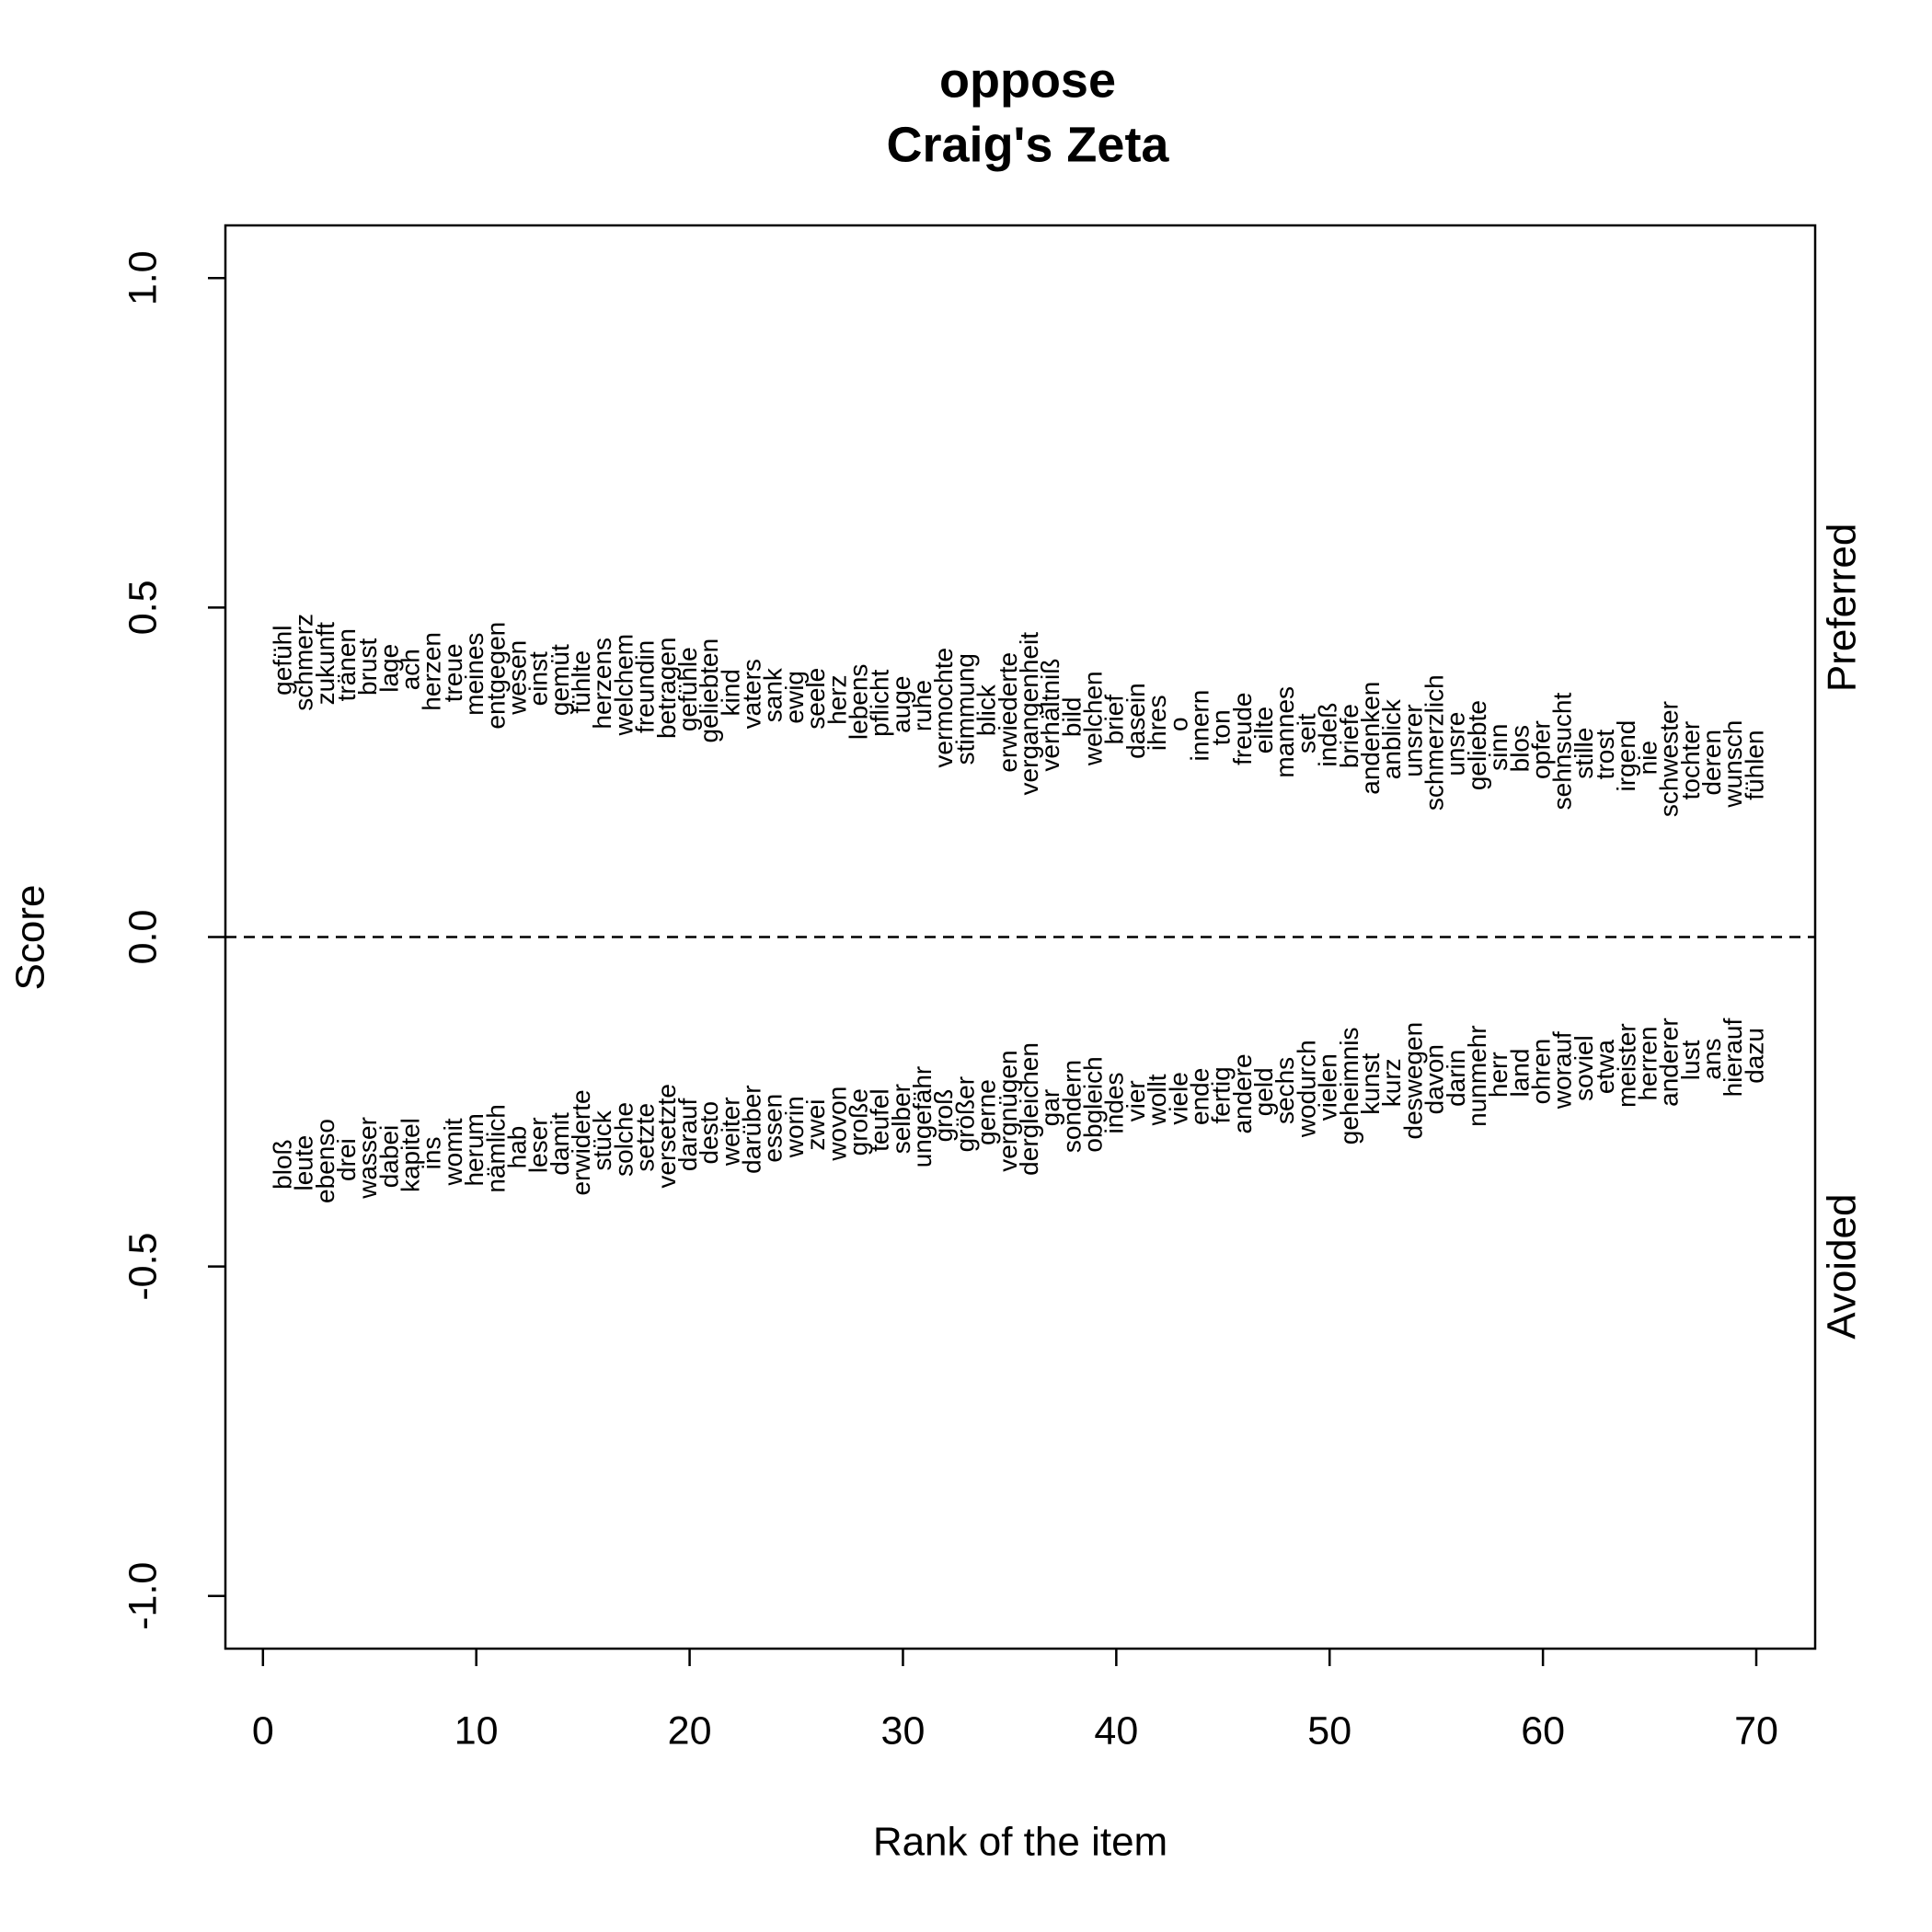 The image size is (1932, 1932). I want to click on word: ebenso, so click(325, 1161).